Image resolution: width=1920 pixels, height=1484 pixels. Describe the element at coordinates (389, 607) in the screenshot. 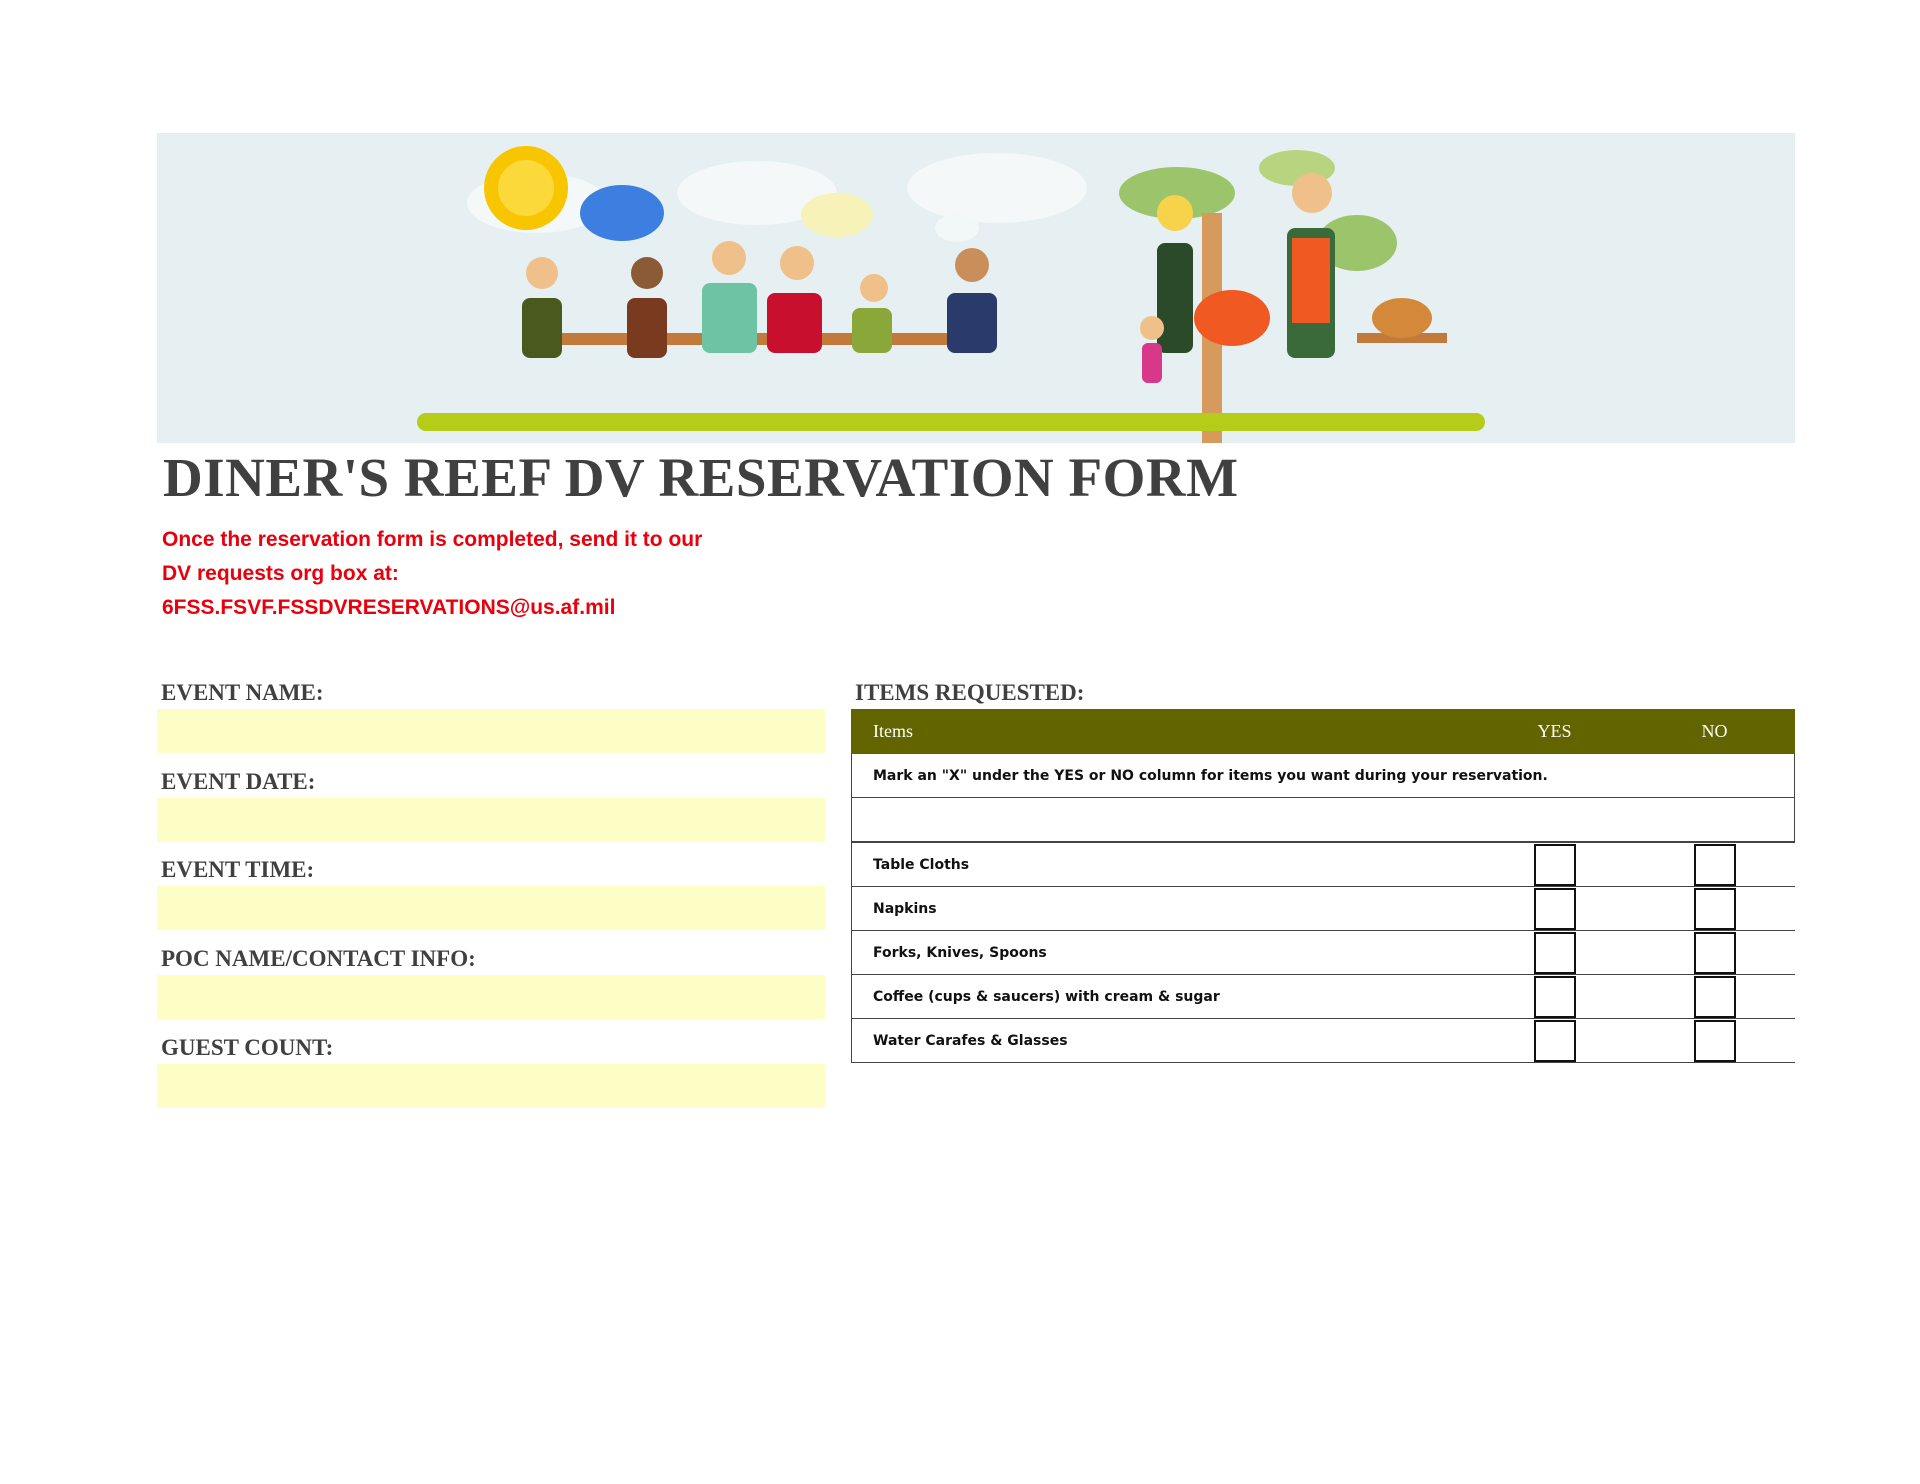

I see `email-address: 6FSS.FSVF.FSSDVRESERVATIONS@us.af.mil` at that location.